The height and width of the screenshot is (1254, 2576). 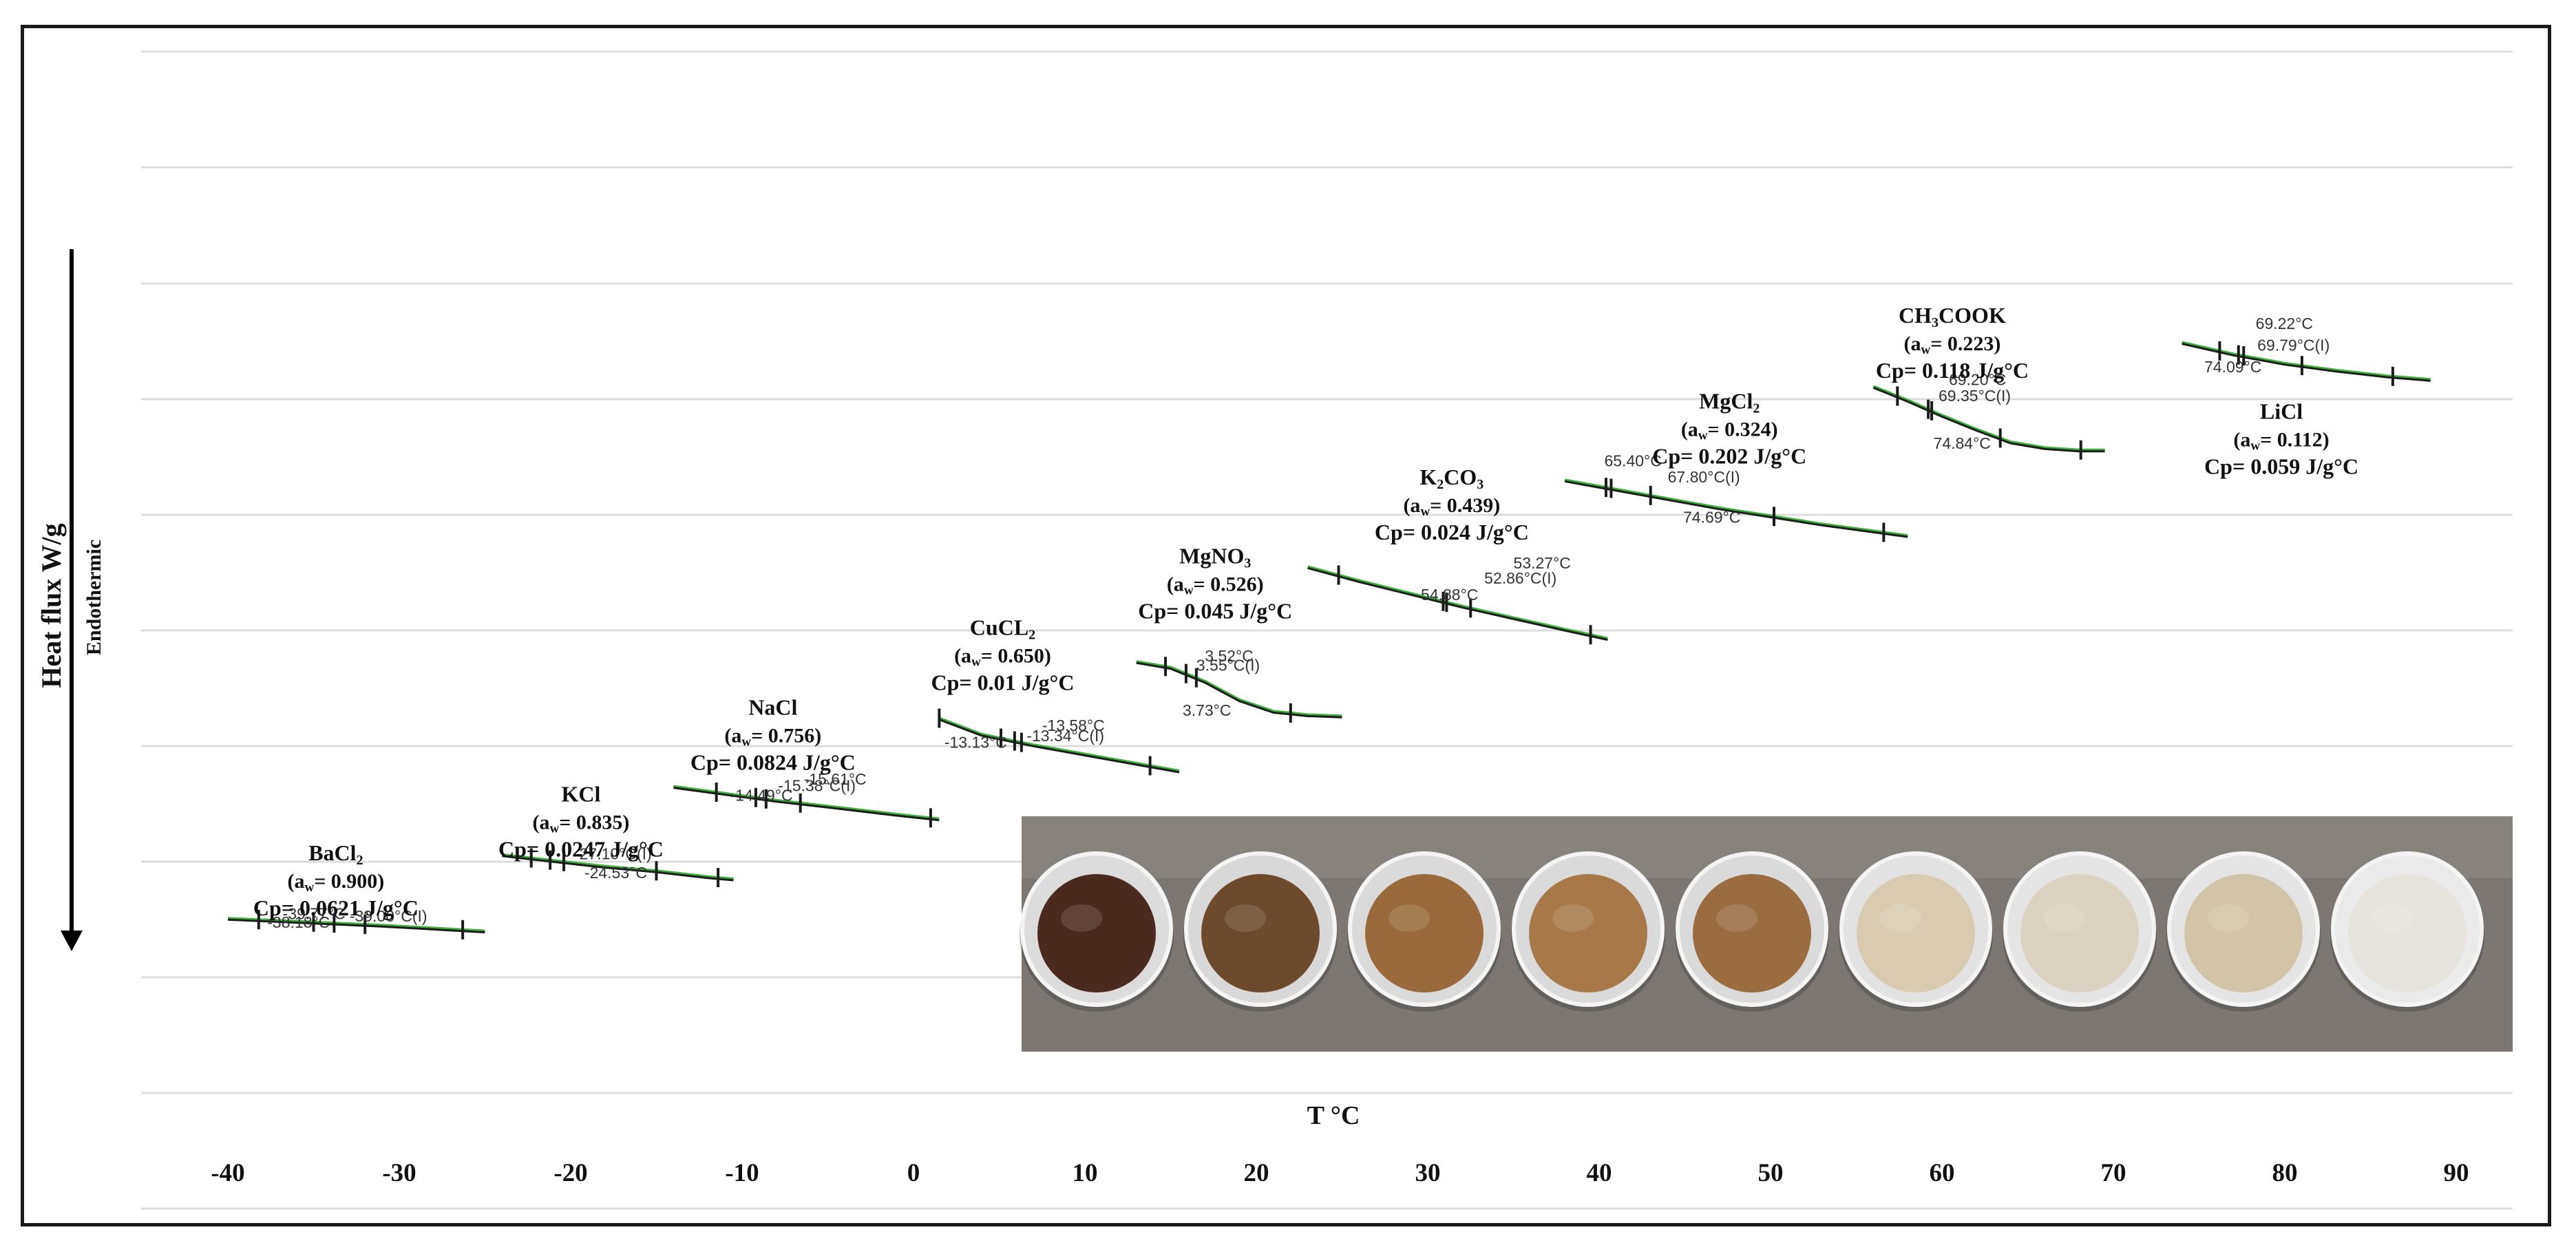 I want to click on x-tick-label: 80, so click(x=2285, y=1173).